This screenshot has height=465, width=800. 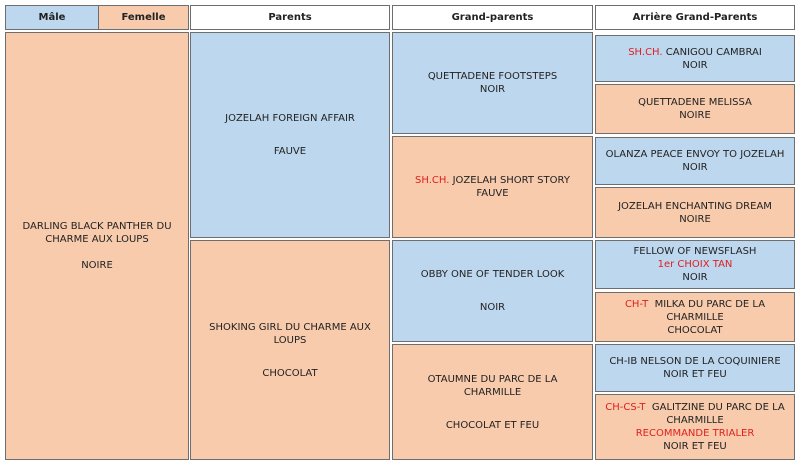 I want to click on header-parents: Parents, so click(x=290, y=17).